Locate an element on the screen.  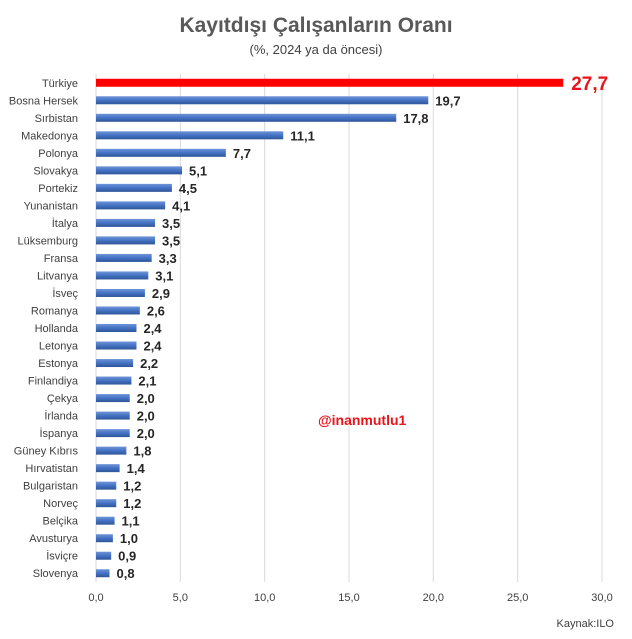
value-label: 7,7 is located at coordinates (242, 153).